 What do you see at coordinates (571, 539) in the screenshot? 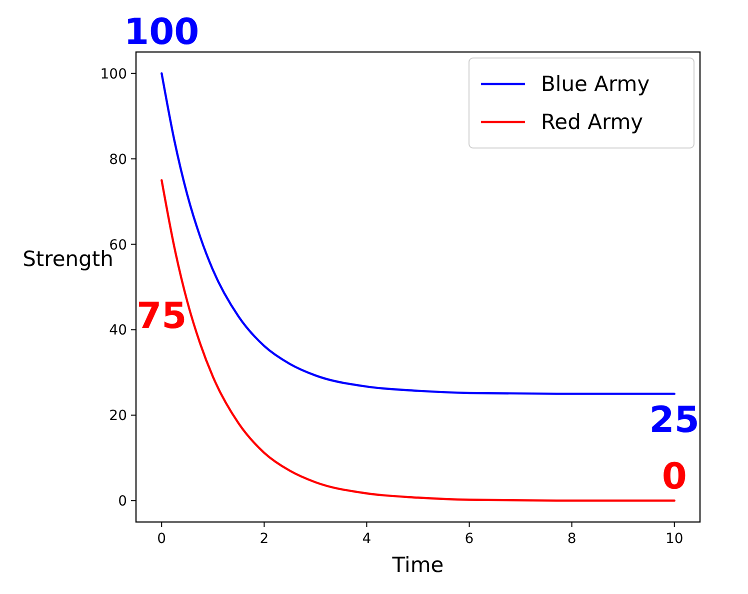
I see `x-tick-label: 8` at bounding box center [571, 539].